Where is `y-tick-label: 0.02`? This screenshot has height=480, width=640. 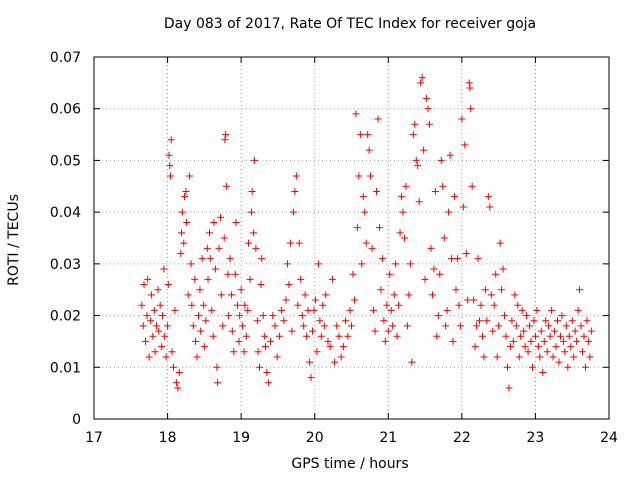
y-tick-label: 0.02 is located at coordinates (65, 317).